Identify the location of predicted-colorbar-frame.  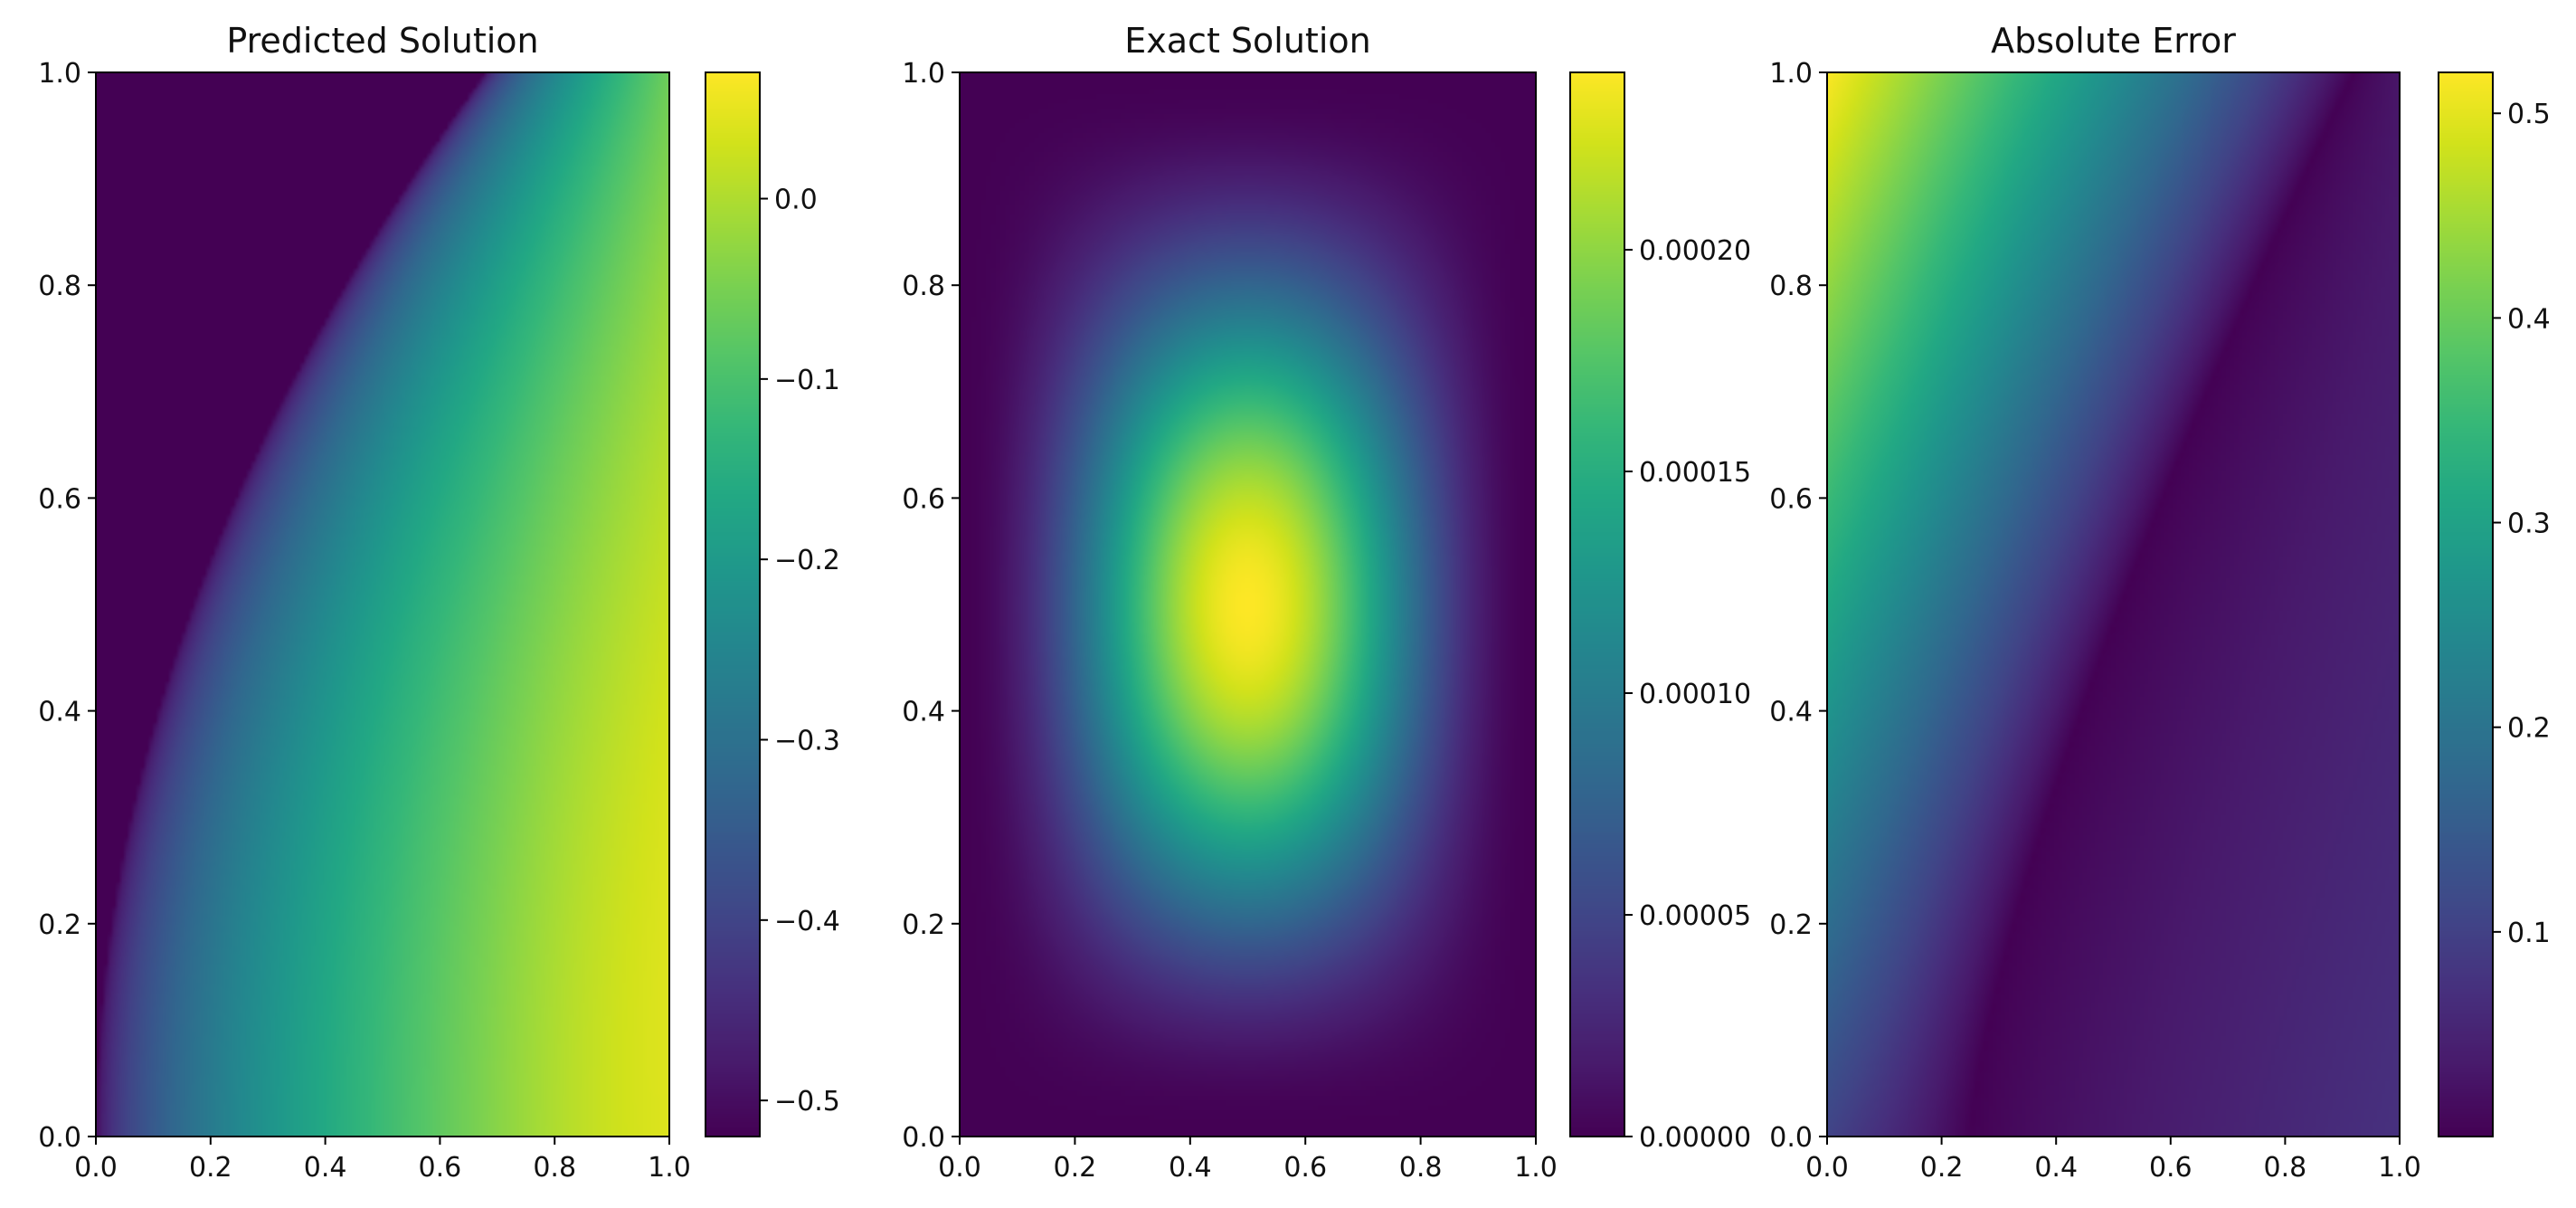
(733, 604).